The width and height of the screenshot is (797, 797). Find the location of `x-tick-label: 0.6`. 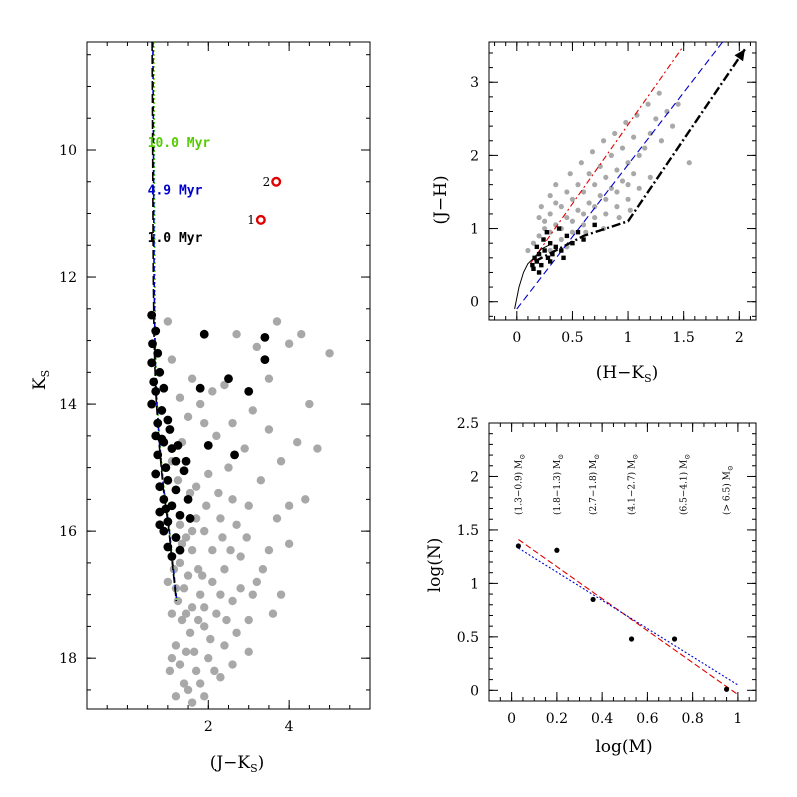

x-tick-label: 0.6 is located at coordinates (647, 719).